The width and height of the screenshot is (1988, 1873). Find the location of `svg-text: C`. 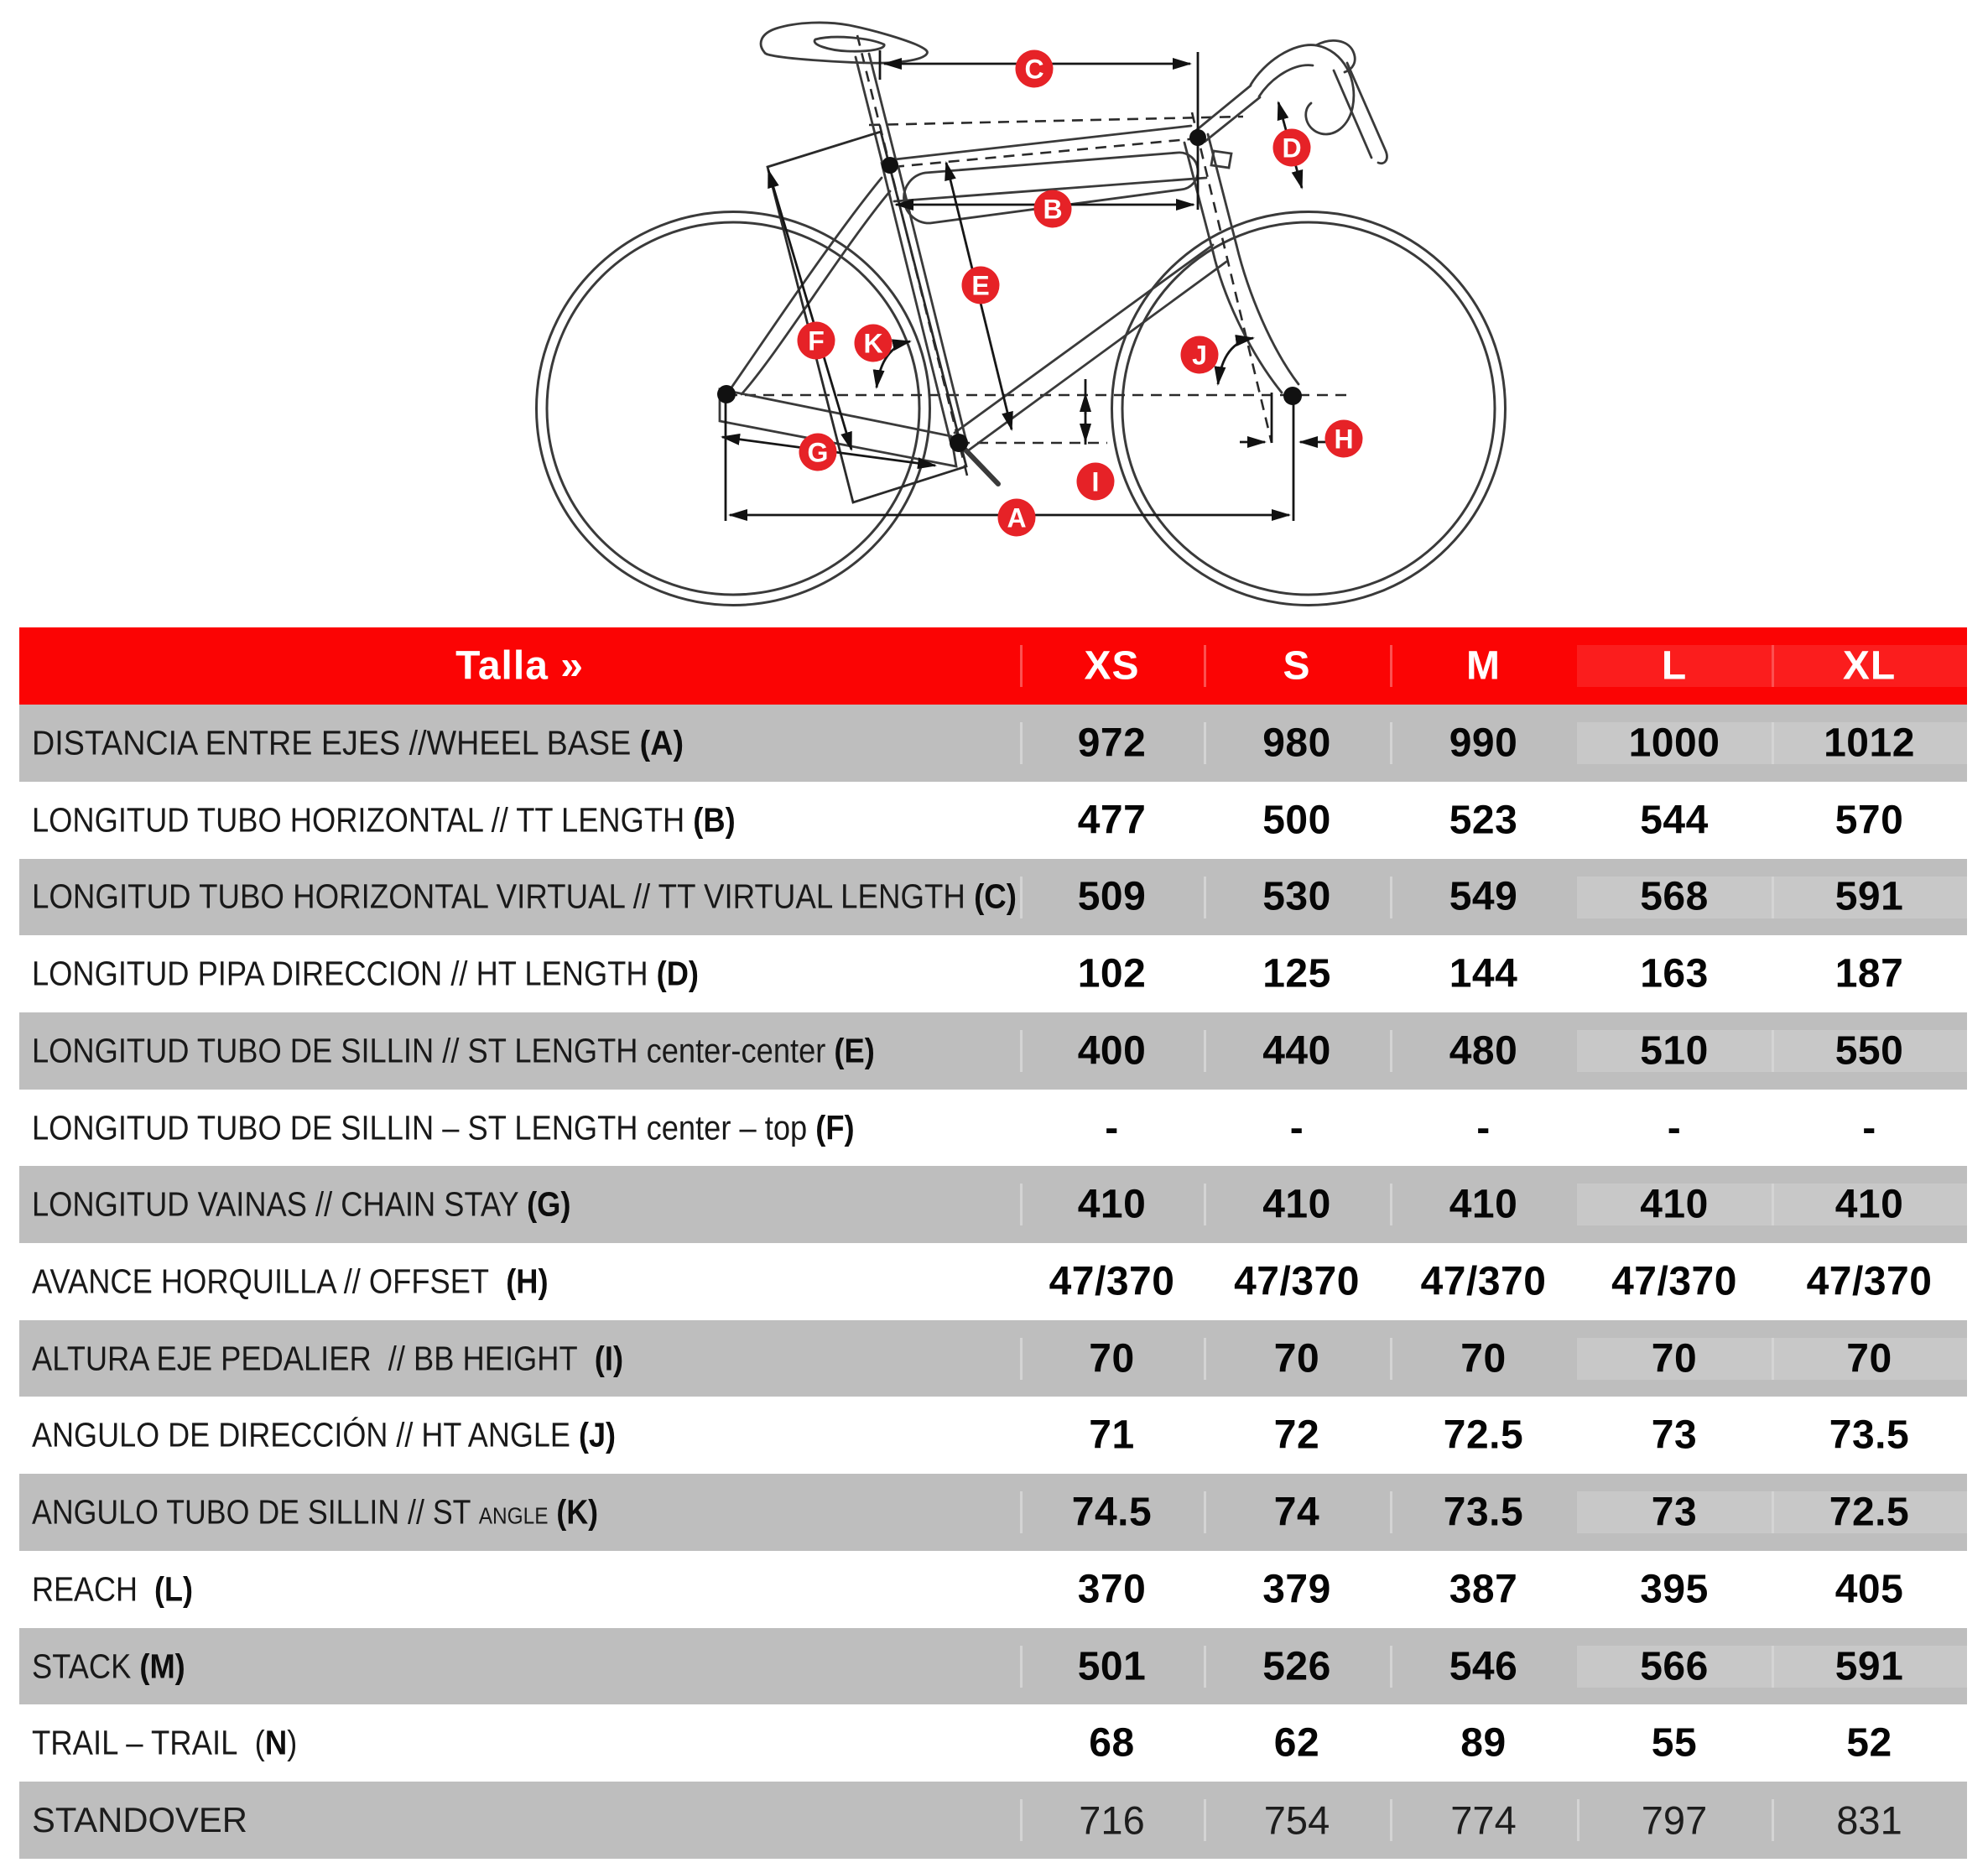

svg-text: C is located at coordinates (1033, 70).